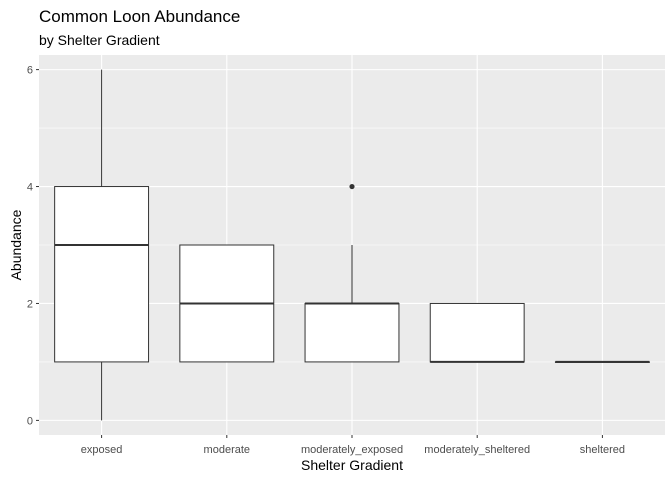 The height and width of the screenshot is (480, 672). Describe the element at coordinates (227, 303) in the screenshot. I see `box-moderate` at that location.